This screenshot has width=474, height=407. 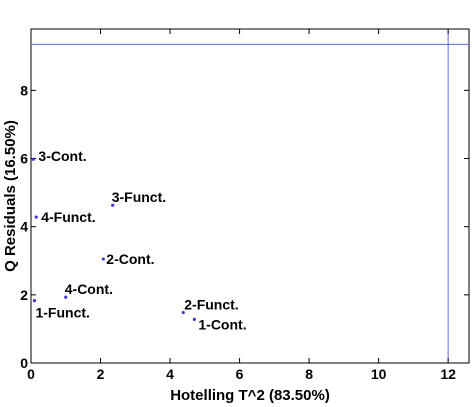 I want to click on x-axis-label: Hotelling T^2 (83.50%), so click(x=250, y=395).